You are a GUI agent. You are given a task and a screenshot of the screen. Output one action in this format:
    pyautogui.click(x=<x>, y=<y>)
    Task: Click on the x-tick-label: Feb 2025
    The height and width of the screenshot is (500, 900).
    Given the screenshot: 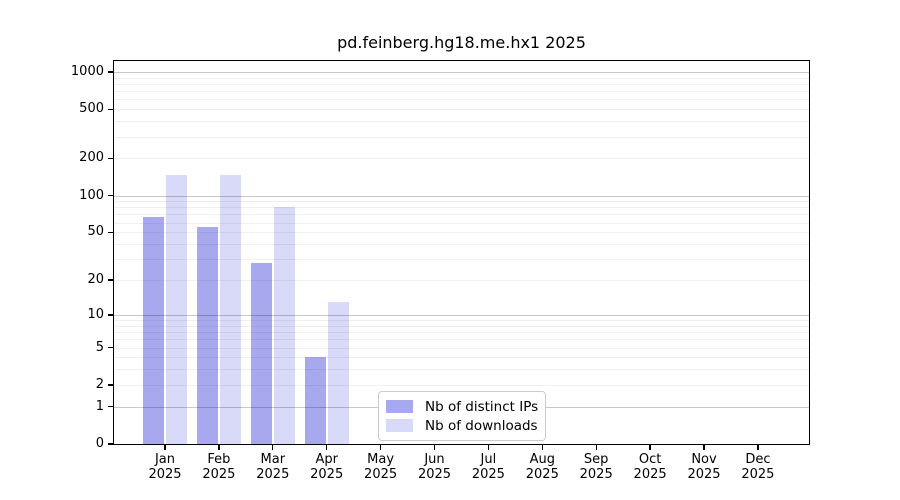 What is the action you would take?
    pyautogui.click(x=219, y=467)
    